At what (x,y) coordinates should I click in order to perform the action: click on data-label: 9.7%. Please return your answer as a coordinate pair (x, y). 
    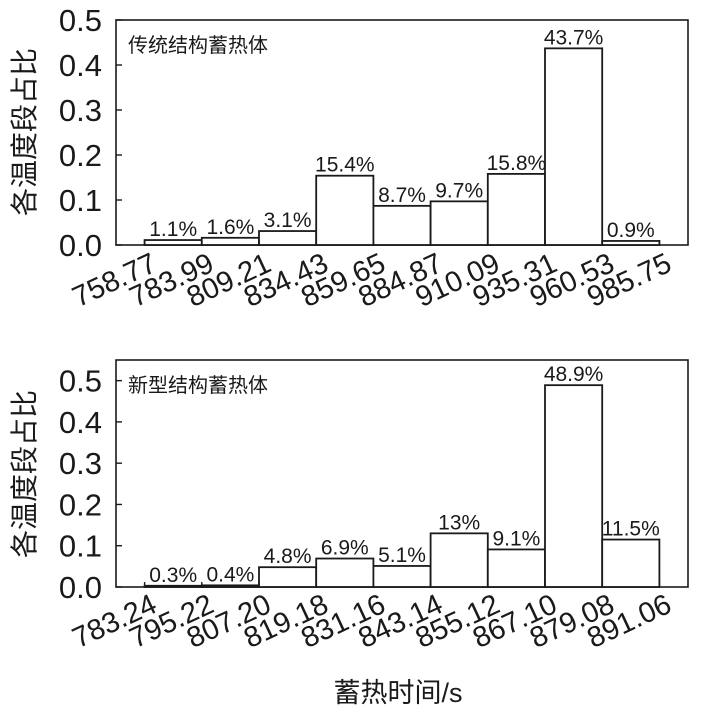
    Looking at the image, I should click on (459, 190).